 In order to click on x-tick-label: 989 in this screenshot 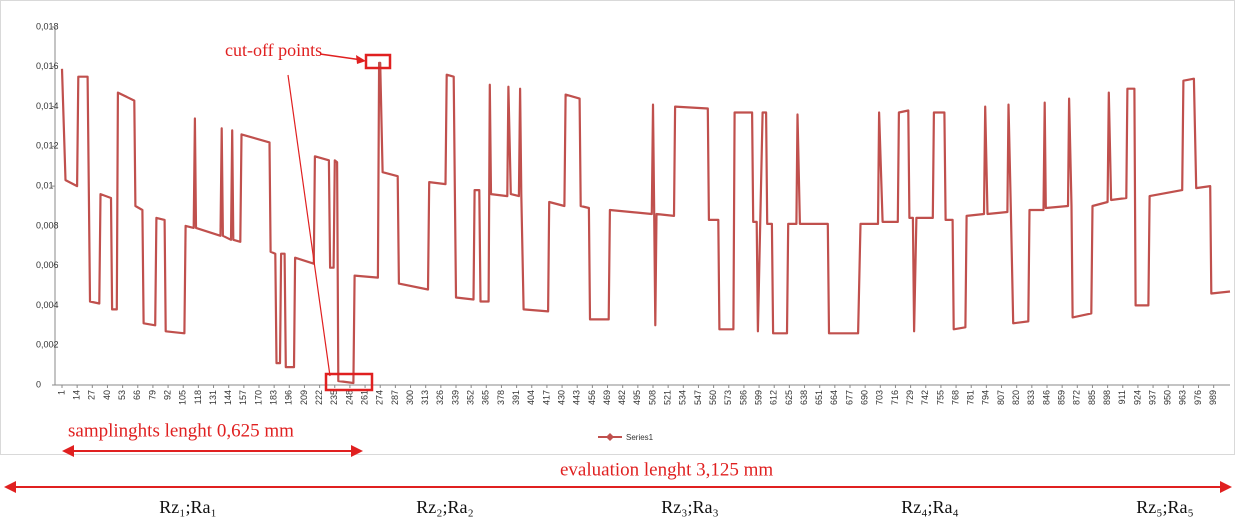, I will do `click(1213, 397)`.